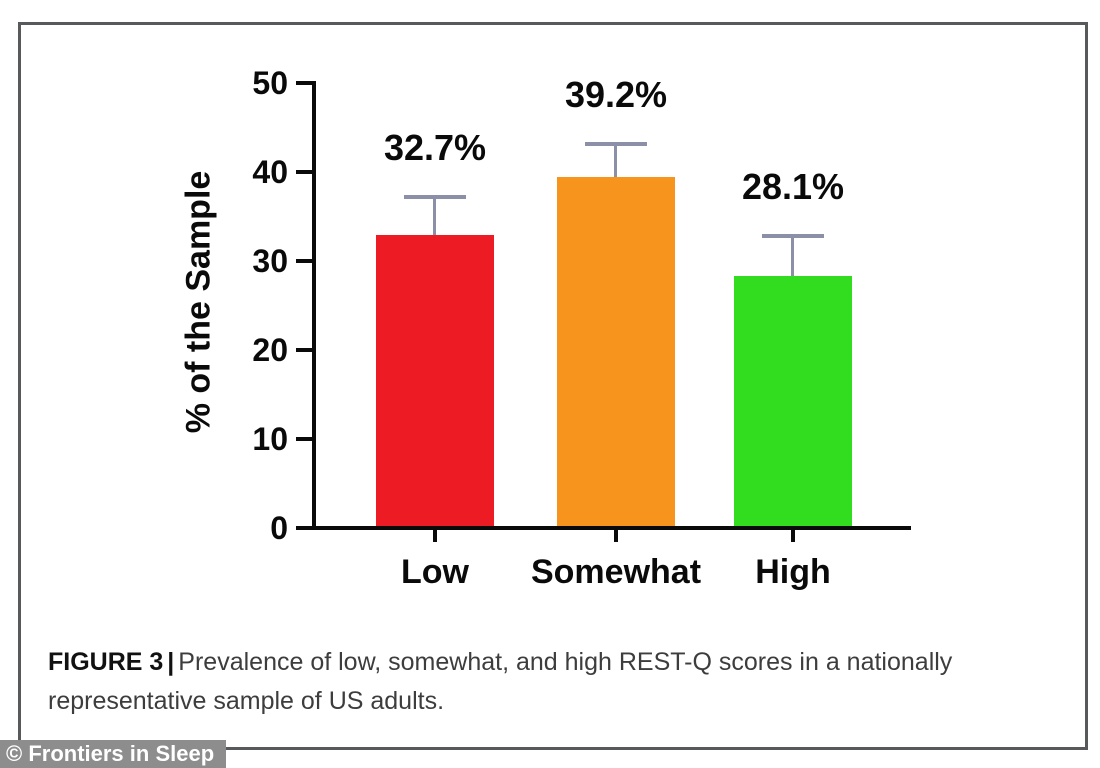  What do you see at coordinates (793, 401) in the screenshot?
I see `bar-high` at bounding box center [793, 401].